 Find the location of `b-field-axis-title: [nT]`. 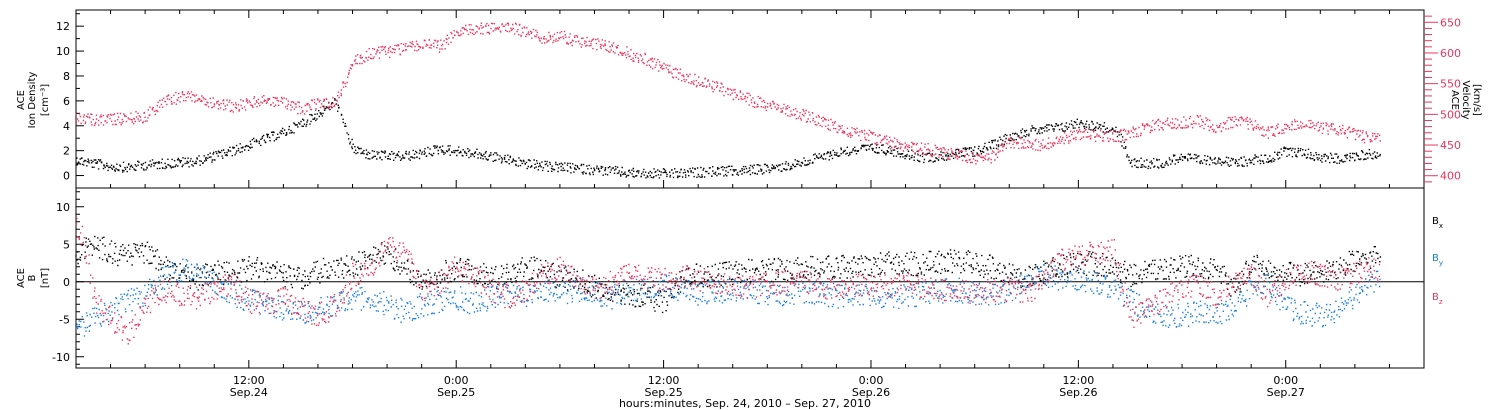

b-field-axis-title: [nT] is located at coordinates (45, 278).